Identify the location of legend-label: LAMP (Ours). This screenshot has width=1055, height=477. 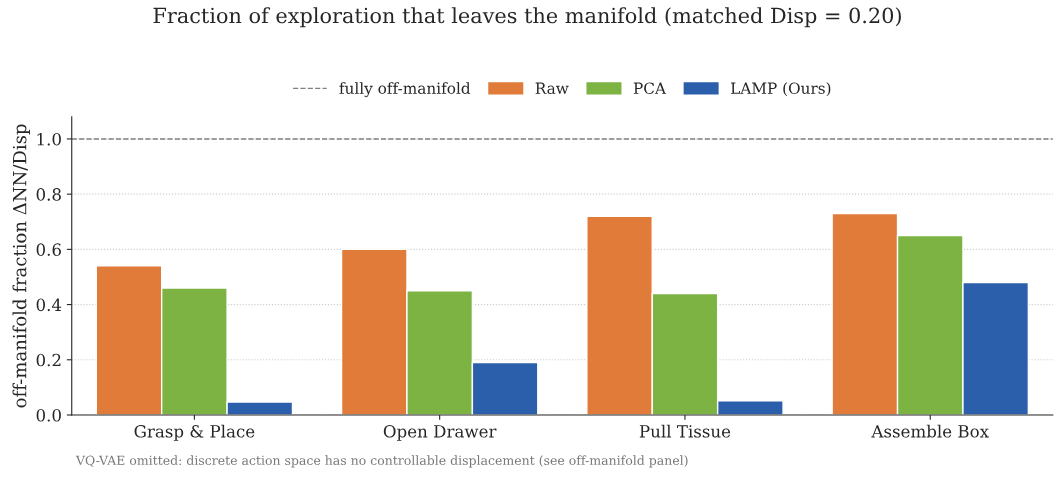
(781, 89).